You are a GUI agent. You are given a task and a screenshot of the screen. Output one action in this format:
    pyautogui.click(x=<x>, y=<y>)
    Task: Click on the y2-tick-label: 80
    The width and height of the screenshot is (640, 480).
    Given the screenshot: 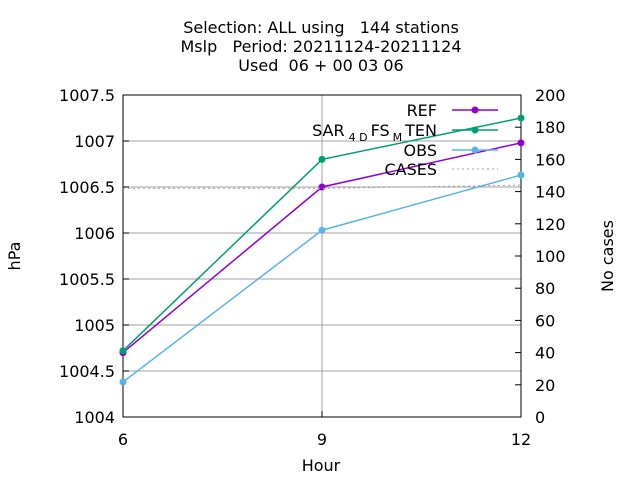 What is the action you would take?
    pyautogui.click(x=545, y=288)
    